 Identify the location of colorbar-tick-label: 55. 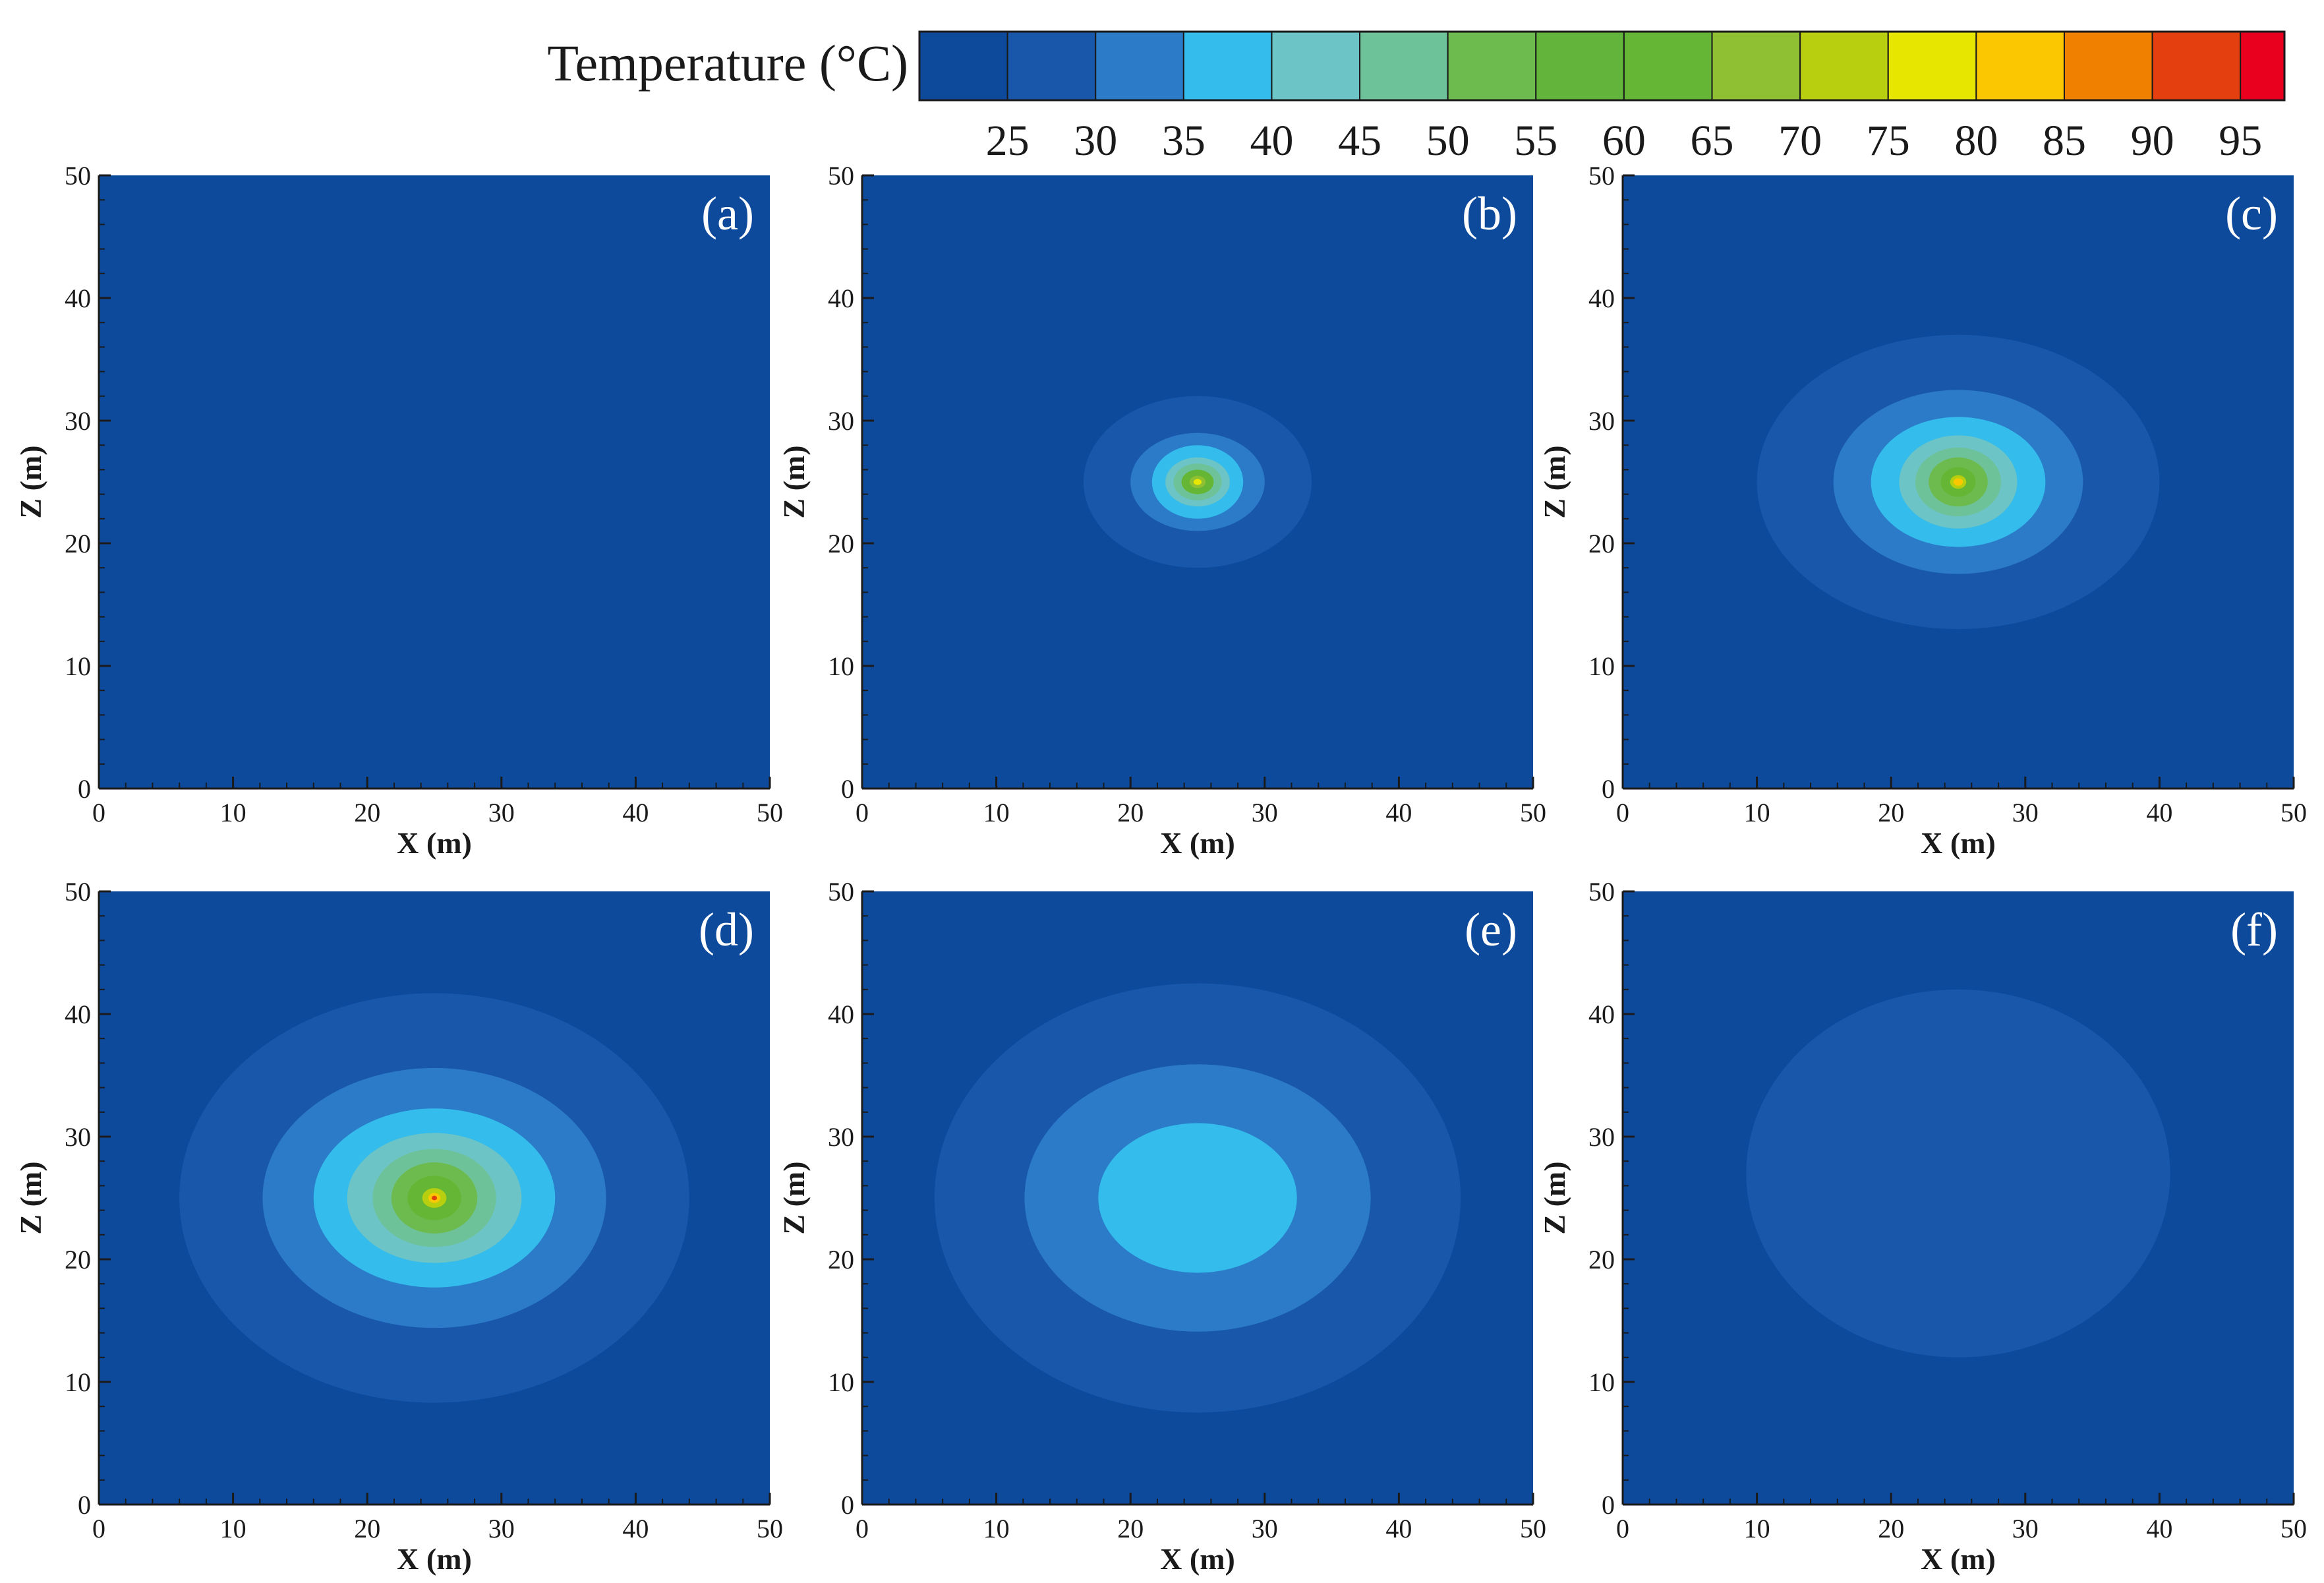
(1536, 141).